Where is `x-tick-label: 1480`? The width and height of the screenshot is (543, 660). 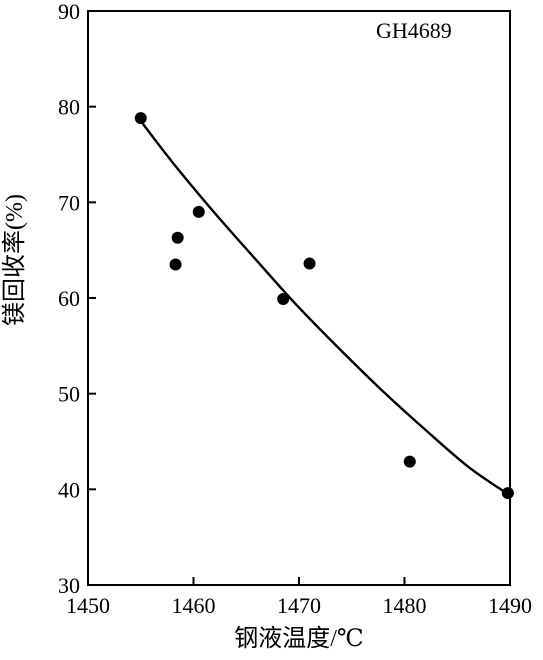
x-tick-label: 1480 is located at coordinates (405, 605).